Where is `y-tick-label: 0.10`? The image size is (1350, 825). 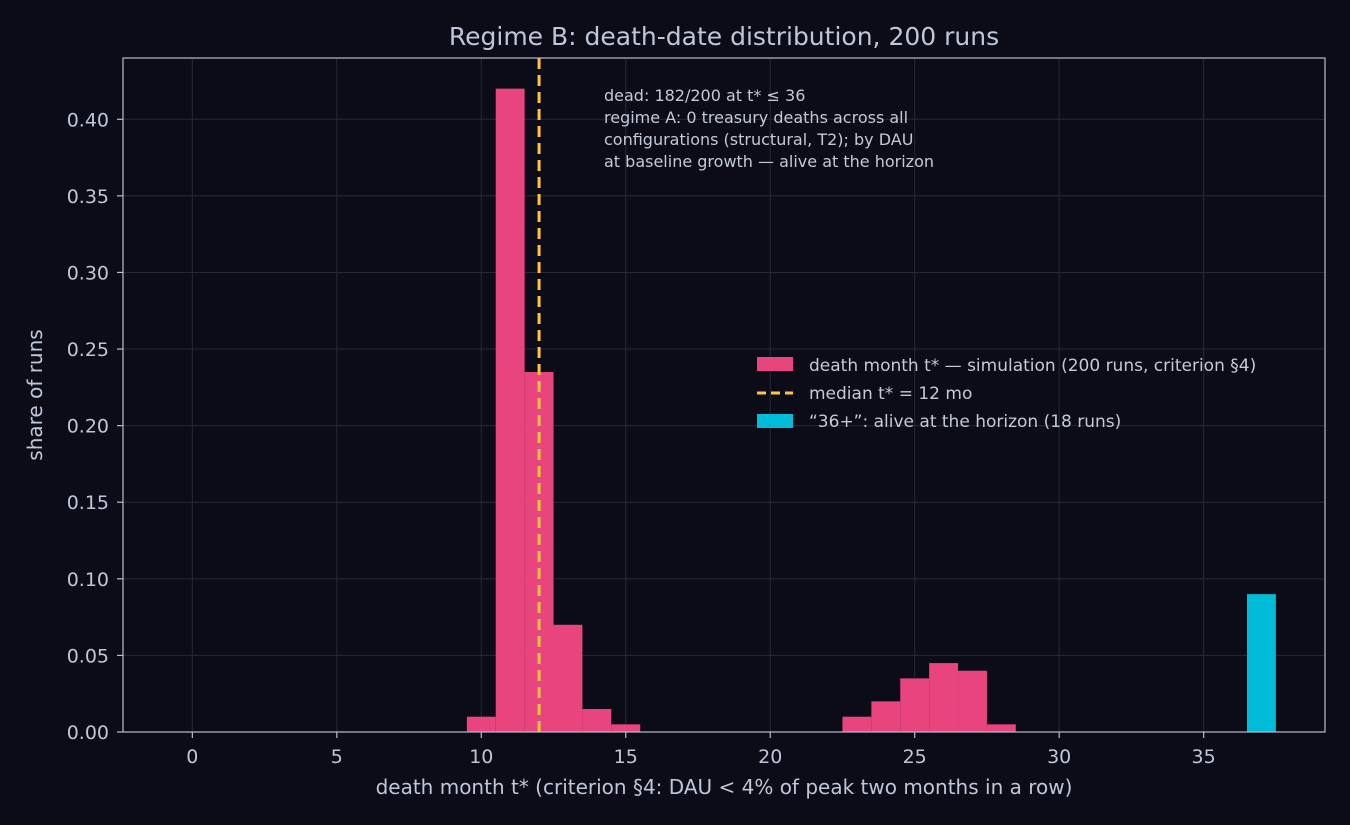
y-tick-label: 0.10 is located at coordinates (88, 580).